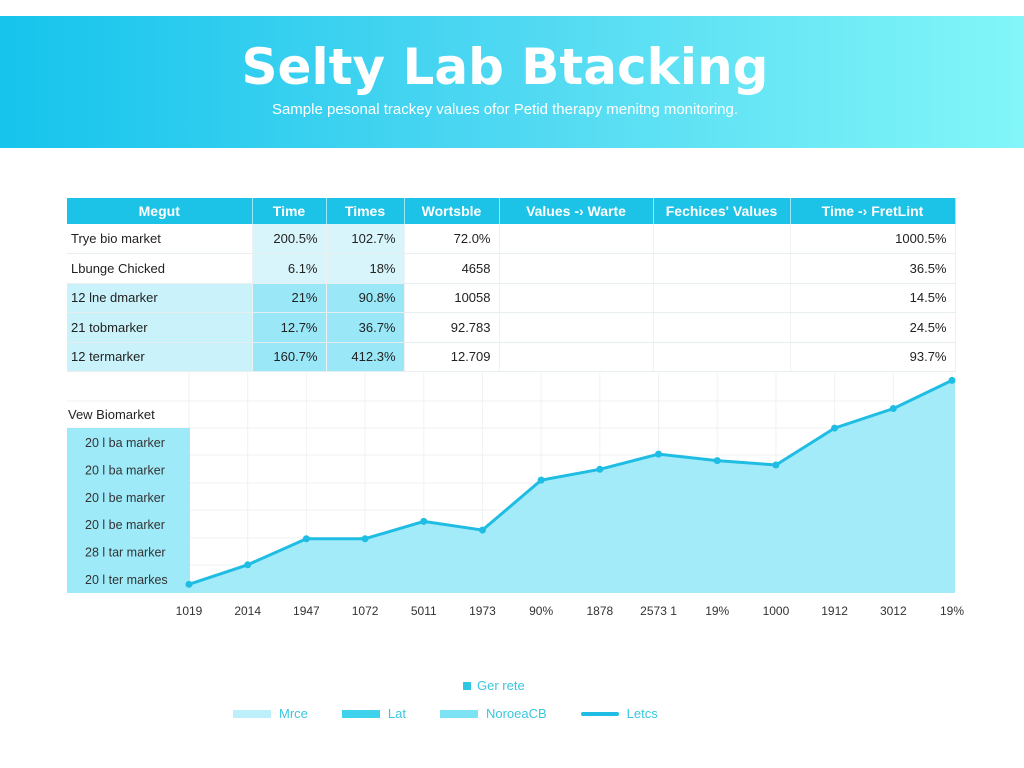  I want to click on legend-label: NoroeaCB, so click(516, 713).